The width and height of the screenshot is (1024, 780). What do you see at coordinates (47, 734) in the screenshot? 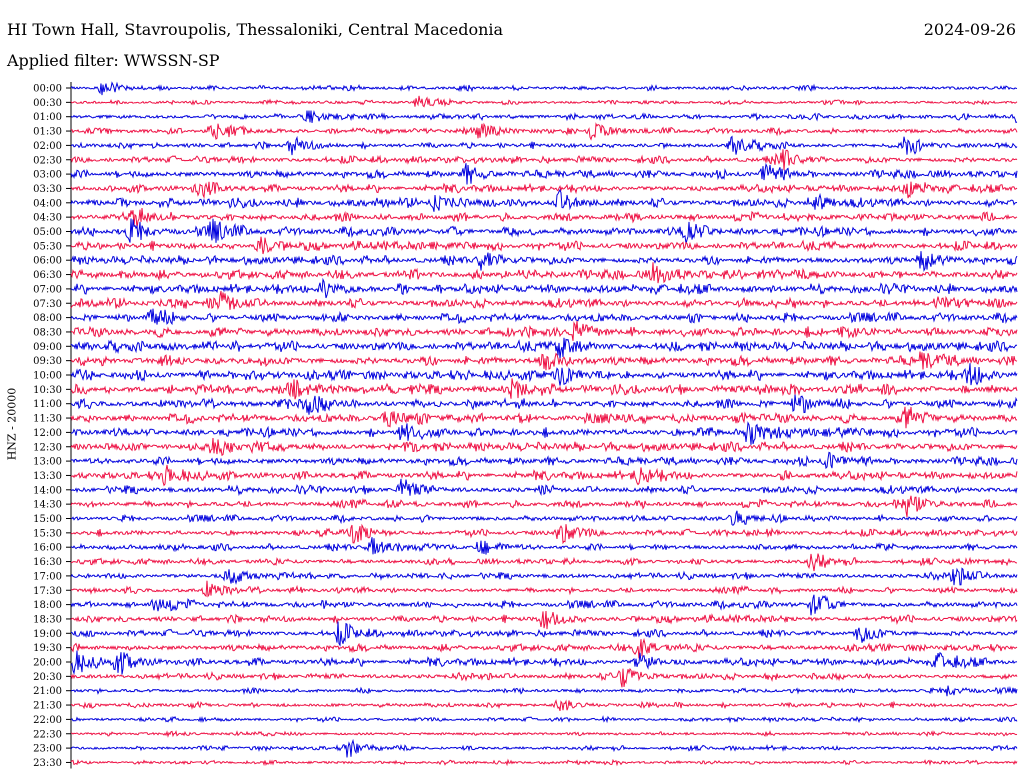
I see `row-time-label: 22:30` at bounding box center [47, 734].